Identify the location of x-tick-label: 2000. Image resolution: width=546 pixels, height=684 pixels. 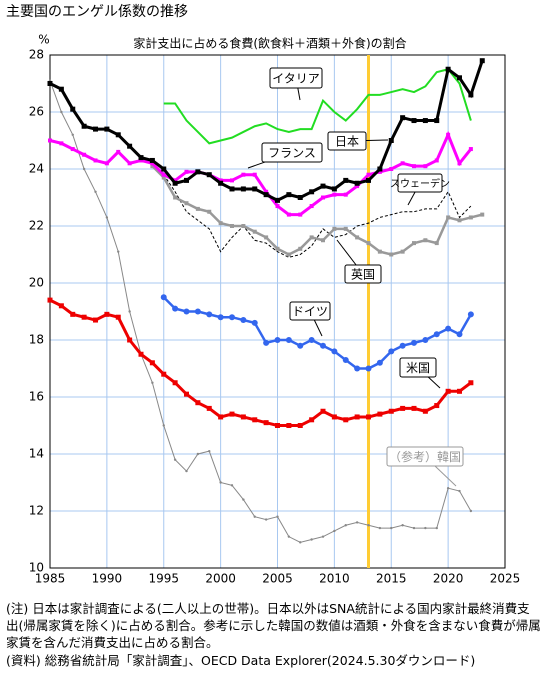
(220, 579).